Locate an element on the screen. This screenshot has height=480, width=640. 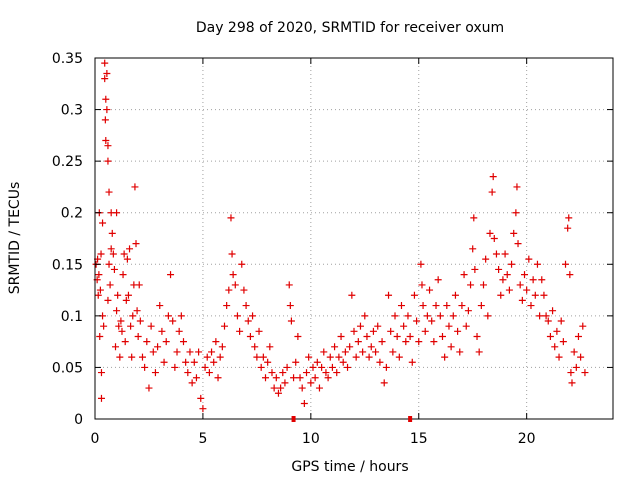
y-tick-label: 0.15 is located at coordinates (67, 265).